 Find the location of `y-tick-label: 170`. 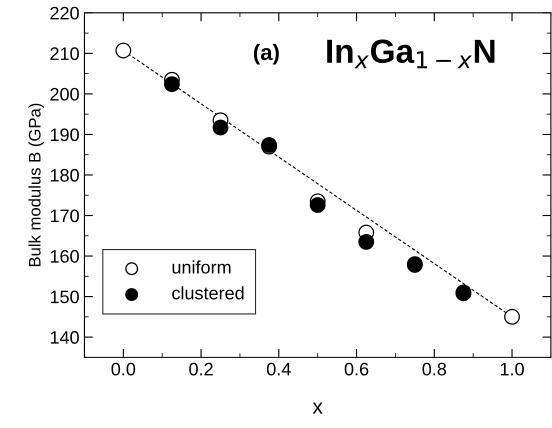

y-tick-label: 170 is located at coordinates (64, 215).